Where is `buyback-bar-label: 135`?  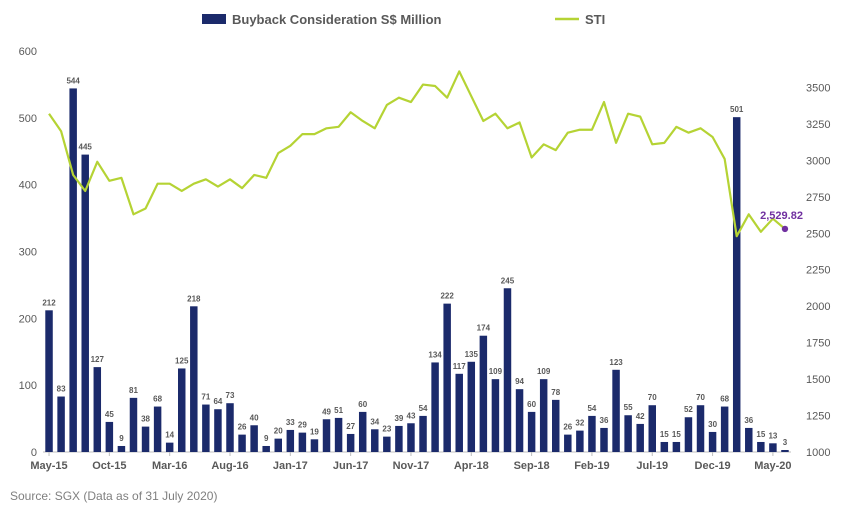 buyback-bar-label: 135 is located at coordinates (472, 354).